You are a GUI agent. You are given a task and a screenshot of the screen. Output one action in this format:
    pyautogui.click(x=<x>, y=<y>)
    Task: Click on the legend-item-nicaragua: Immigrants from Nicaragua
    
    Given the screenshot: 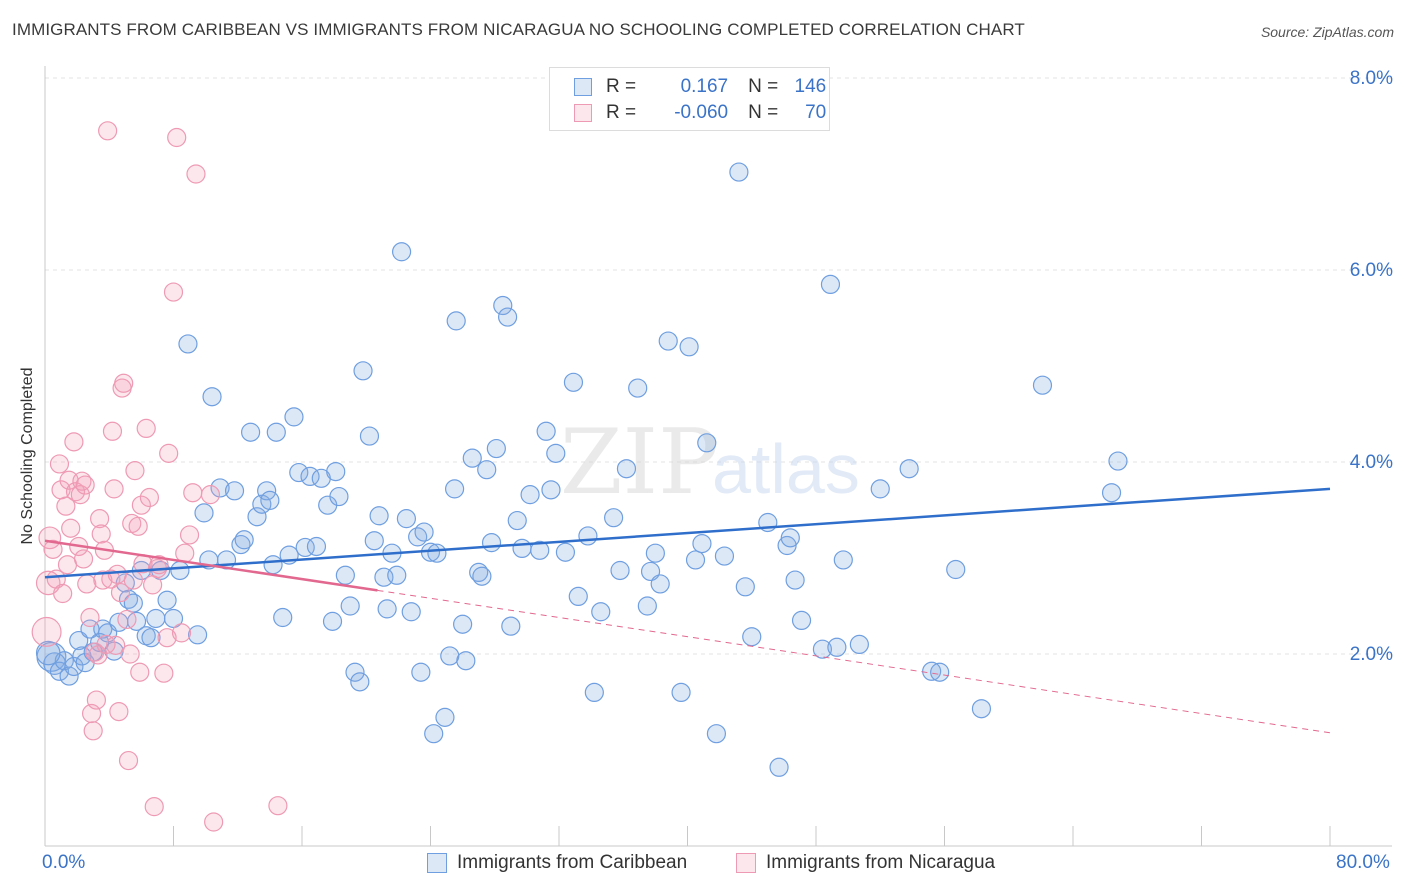 What is the action you would take?
    pyautogui.click(x=865, y=863)
    